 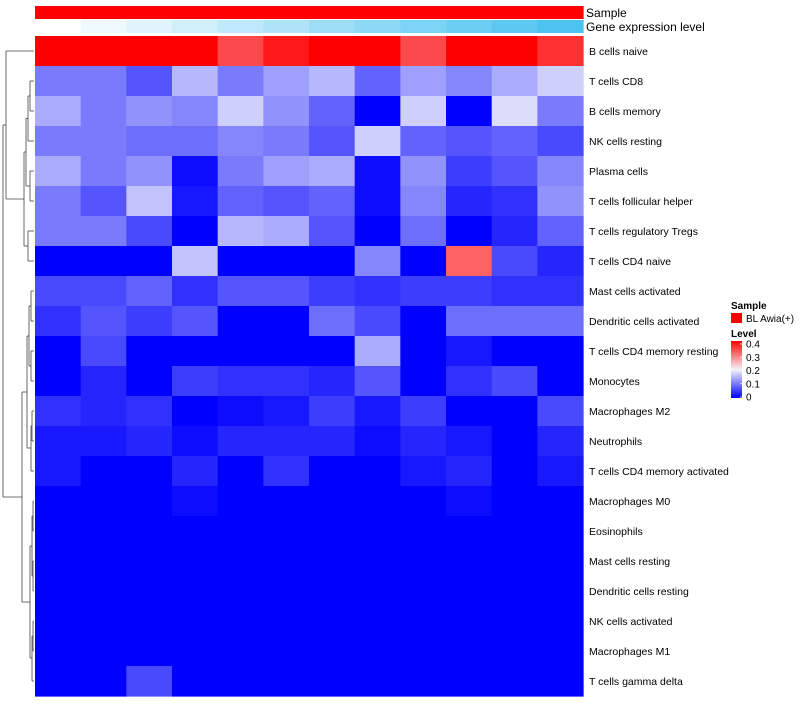 I want to click on legend-level-title: Level, so click(x=744, y=334).